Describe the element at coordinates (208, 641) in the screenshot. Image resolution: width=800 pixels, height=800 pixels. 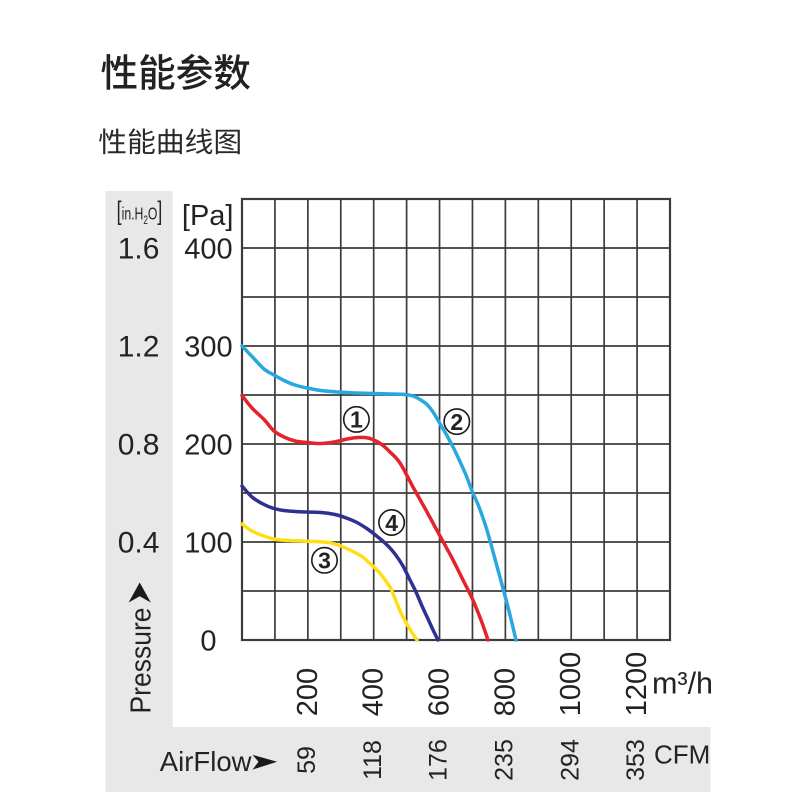
I see `svg-text: 0` at that location.